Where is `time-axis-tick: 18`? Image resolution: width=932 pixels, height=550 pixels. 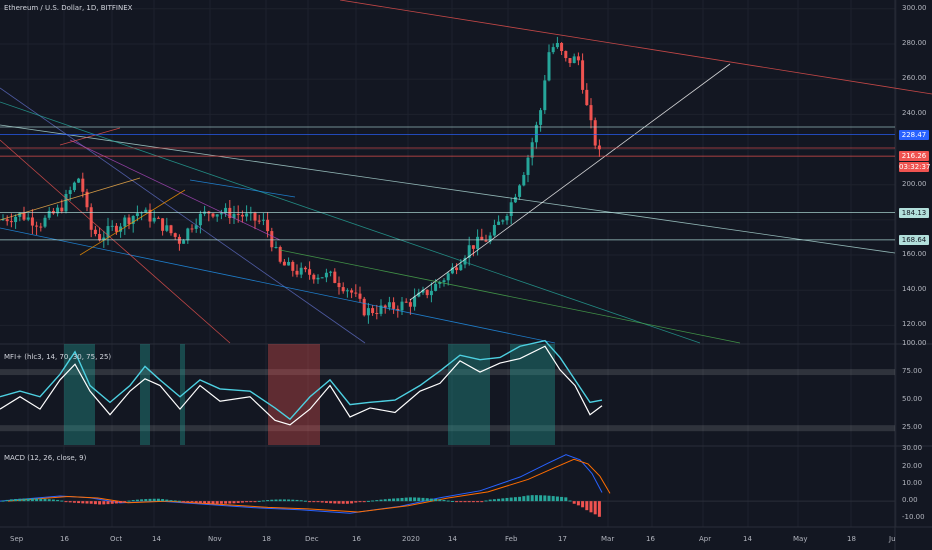
time-axis-tick: 18 is located at coordinates (266, 539).